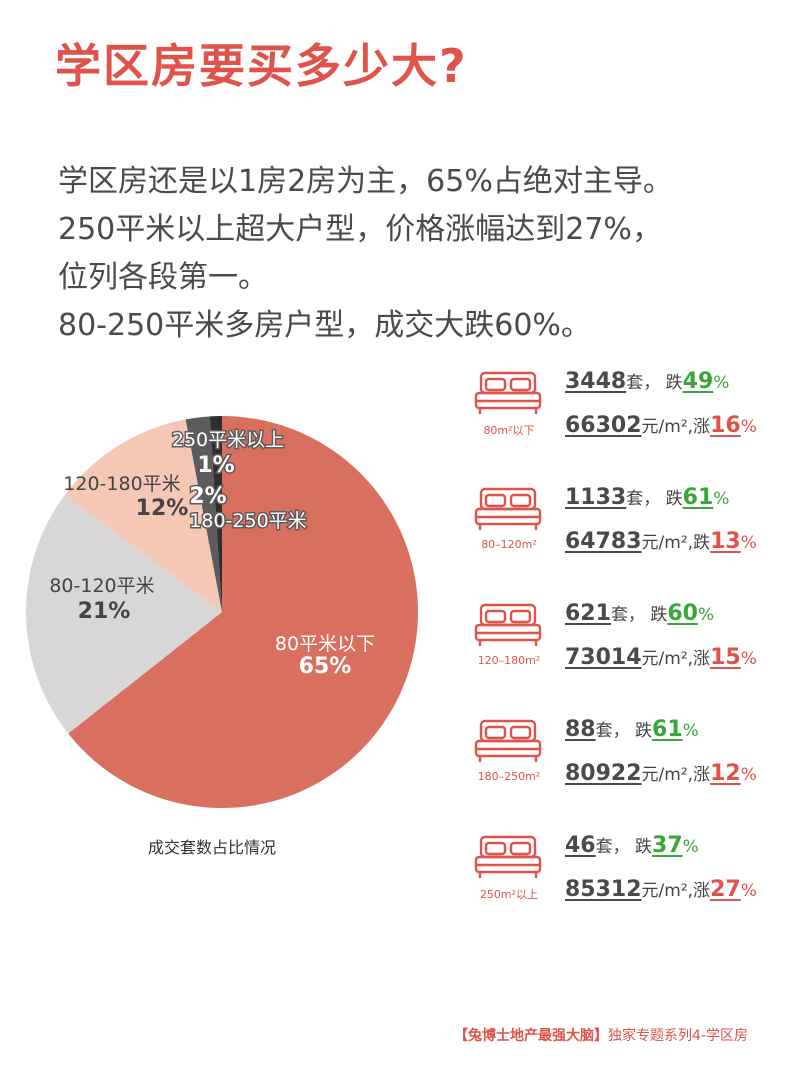 The image size is (800, 1067). Describe the element at coordinates (509, 894) in the screenshot. I see `size-label: 250m²以上` at that location.